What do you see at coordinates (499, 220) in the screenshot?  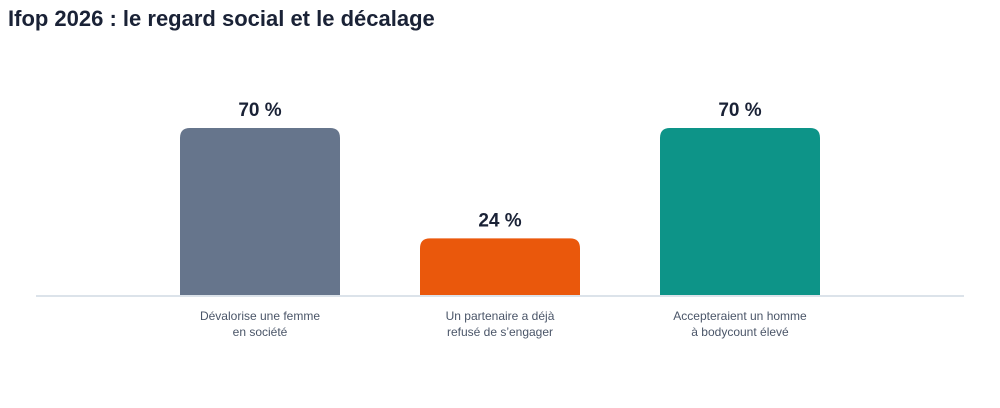 I see `bar-value-label-2: 24 %` at bounding box center [499, 220].